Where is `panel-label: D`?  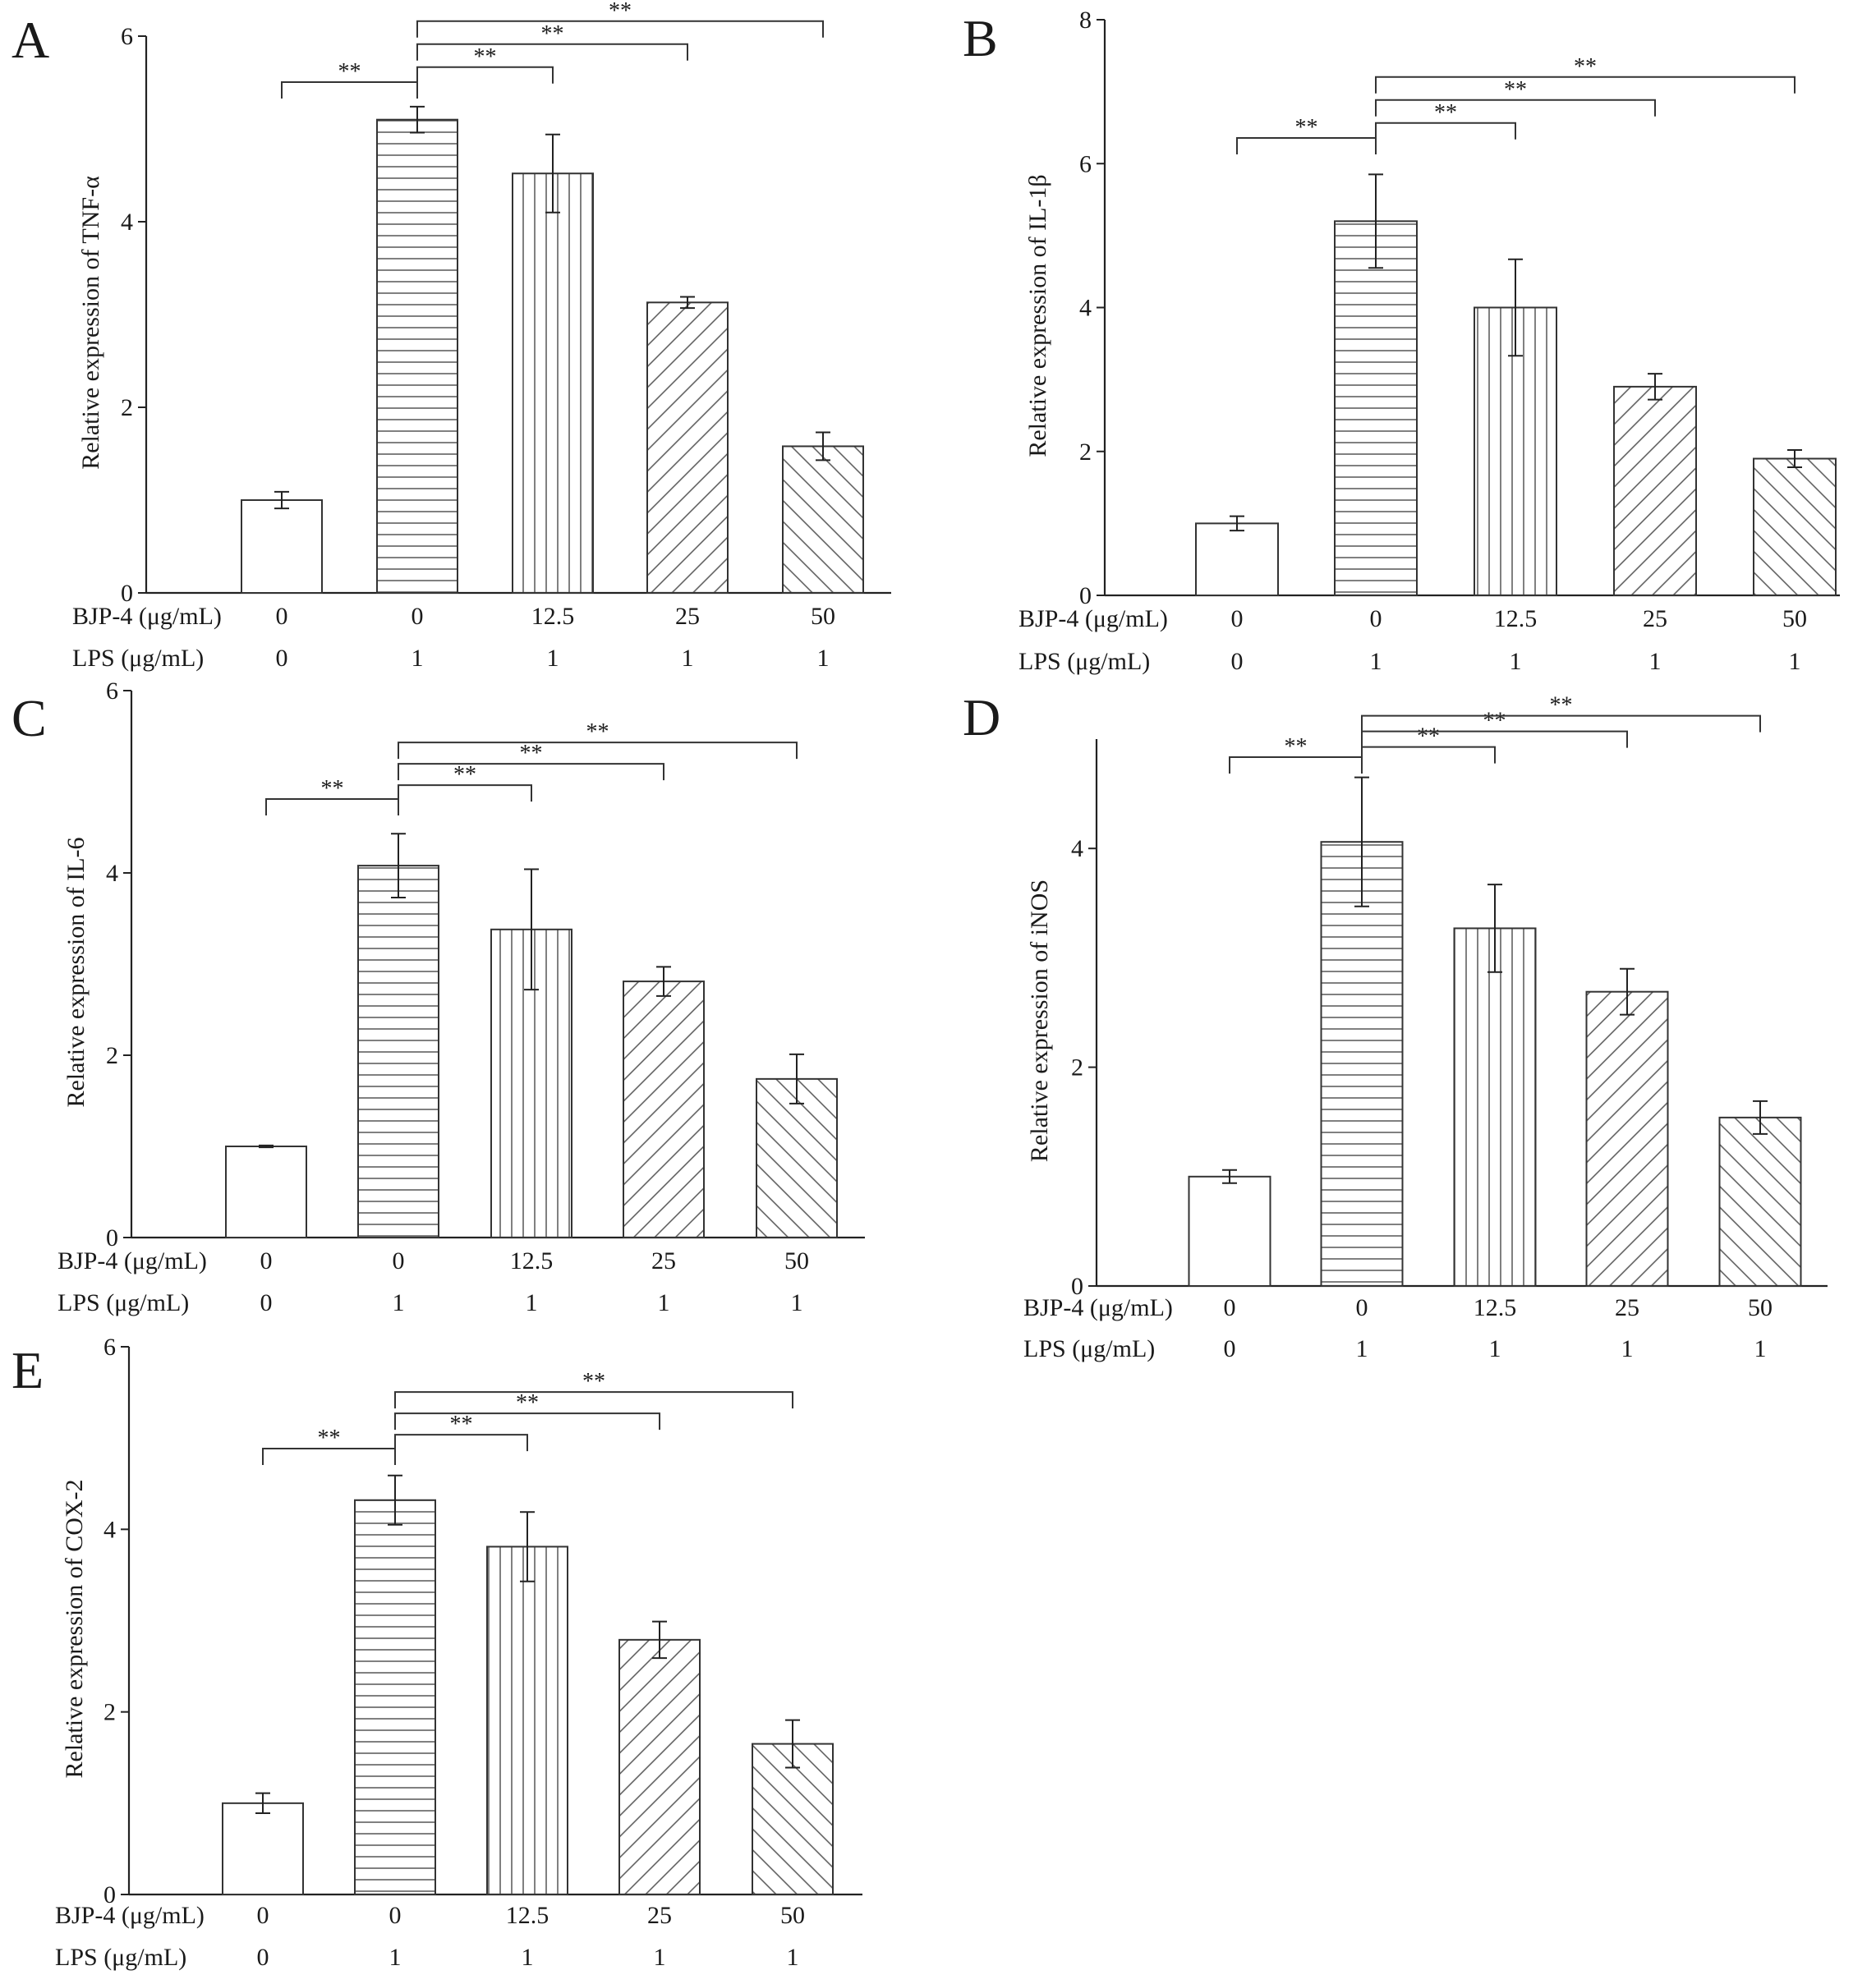 panel-label: D is located at coordinates (981, 717).